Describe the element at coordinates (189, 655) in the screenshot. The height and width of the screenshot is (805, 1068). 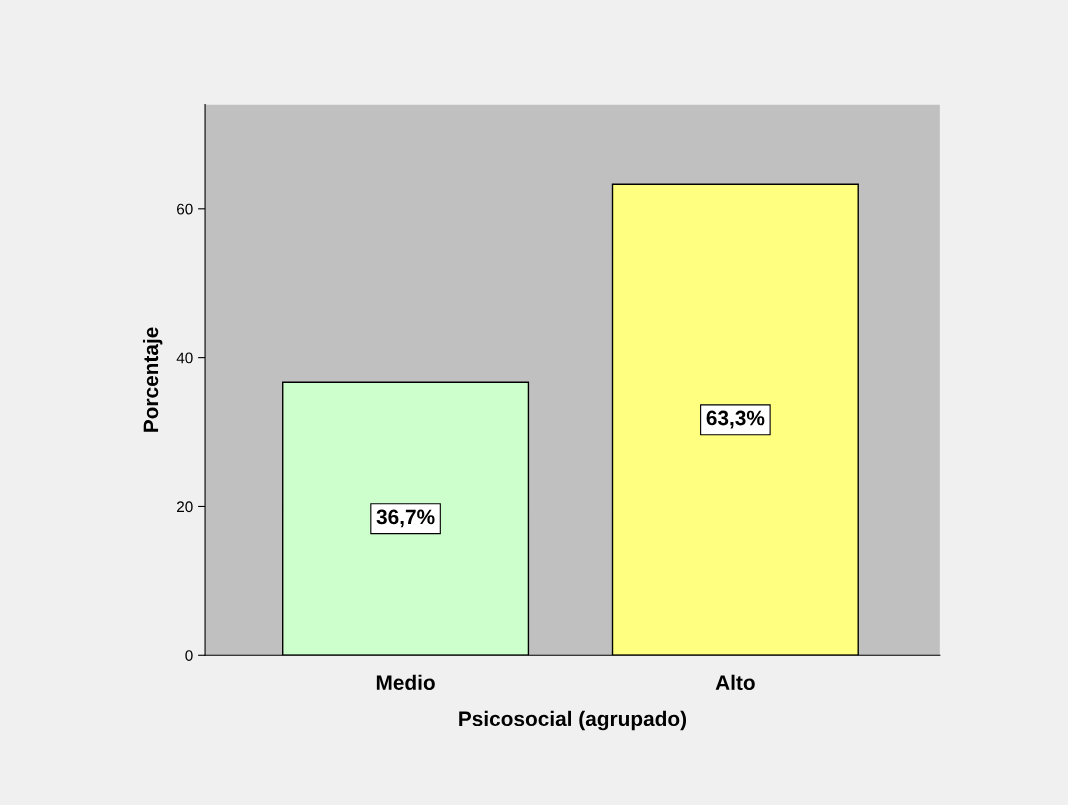
I see `y-tick-label: 0` at that location.